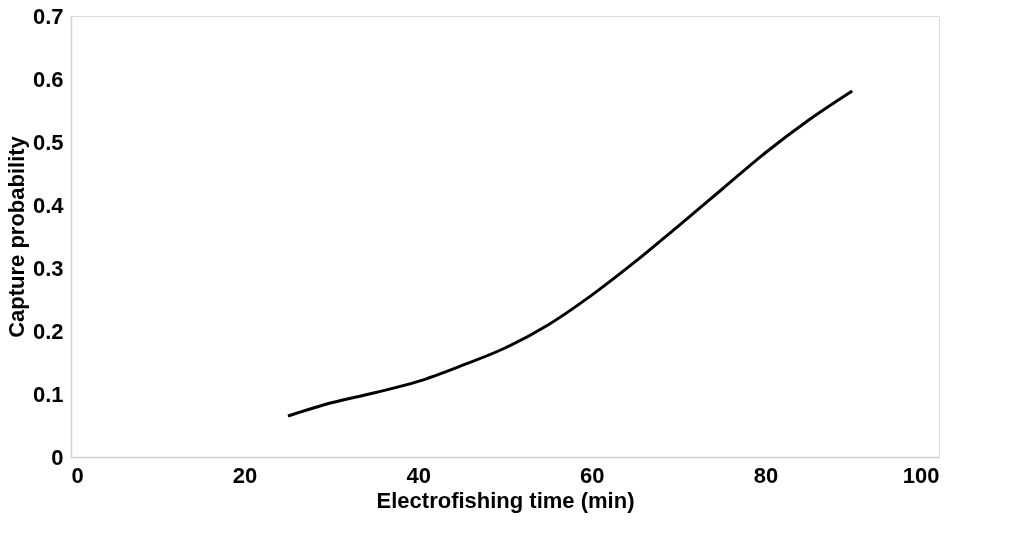 Image resolution: width=1032 pixels, height=559 pixels. I want to click on x-axis-title: Electrofishing time (min), so click(505, 500).